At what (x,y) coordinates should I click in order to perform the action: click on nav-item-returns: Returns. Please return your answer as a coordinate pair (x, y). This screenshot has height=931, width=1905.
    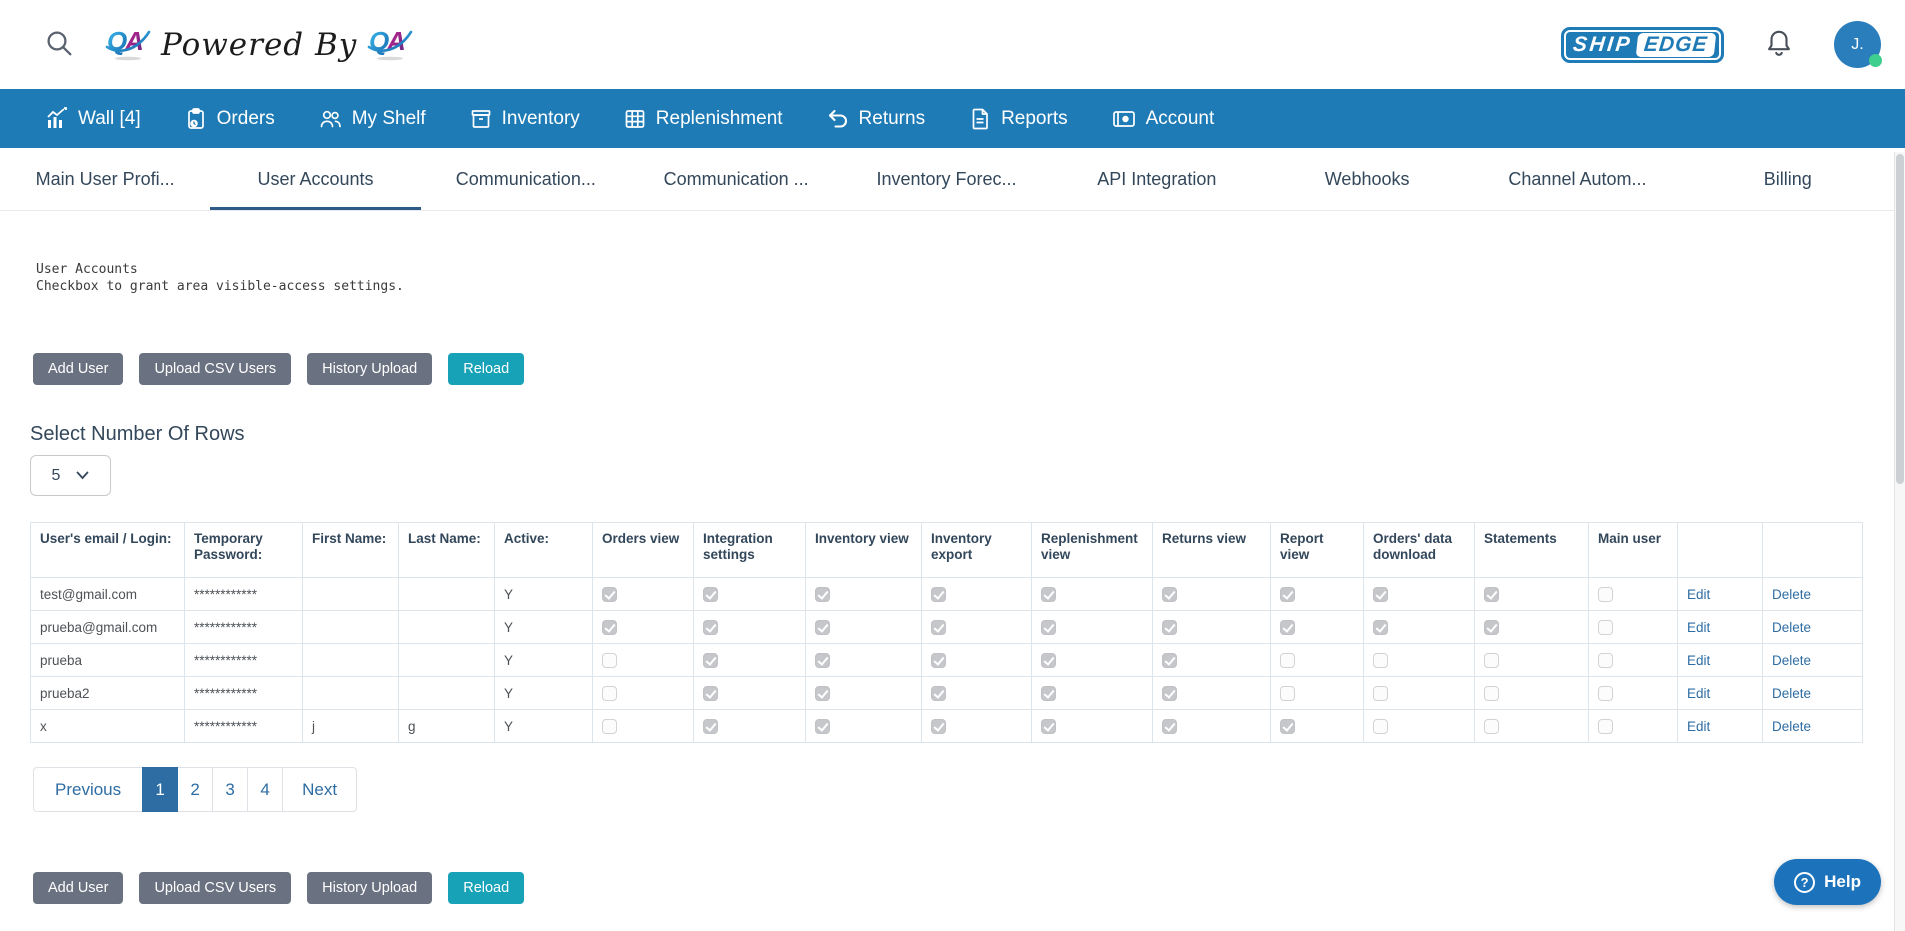
    Looking at the image, I should click on (875, 119).